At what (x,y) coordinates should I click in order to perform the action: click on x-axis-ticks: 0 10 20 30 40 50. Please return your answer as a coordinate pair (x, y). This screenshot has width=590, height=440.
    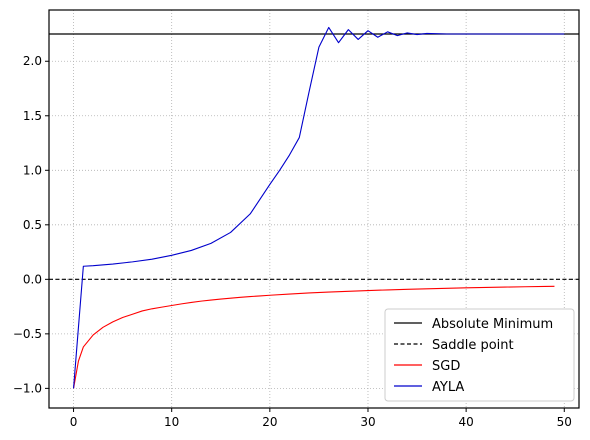
    Looking at the image, I should click on (321, 418).